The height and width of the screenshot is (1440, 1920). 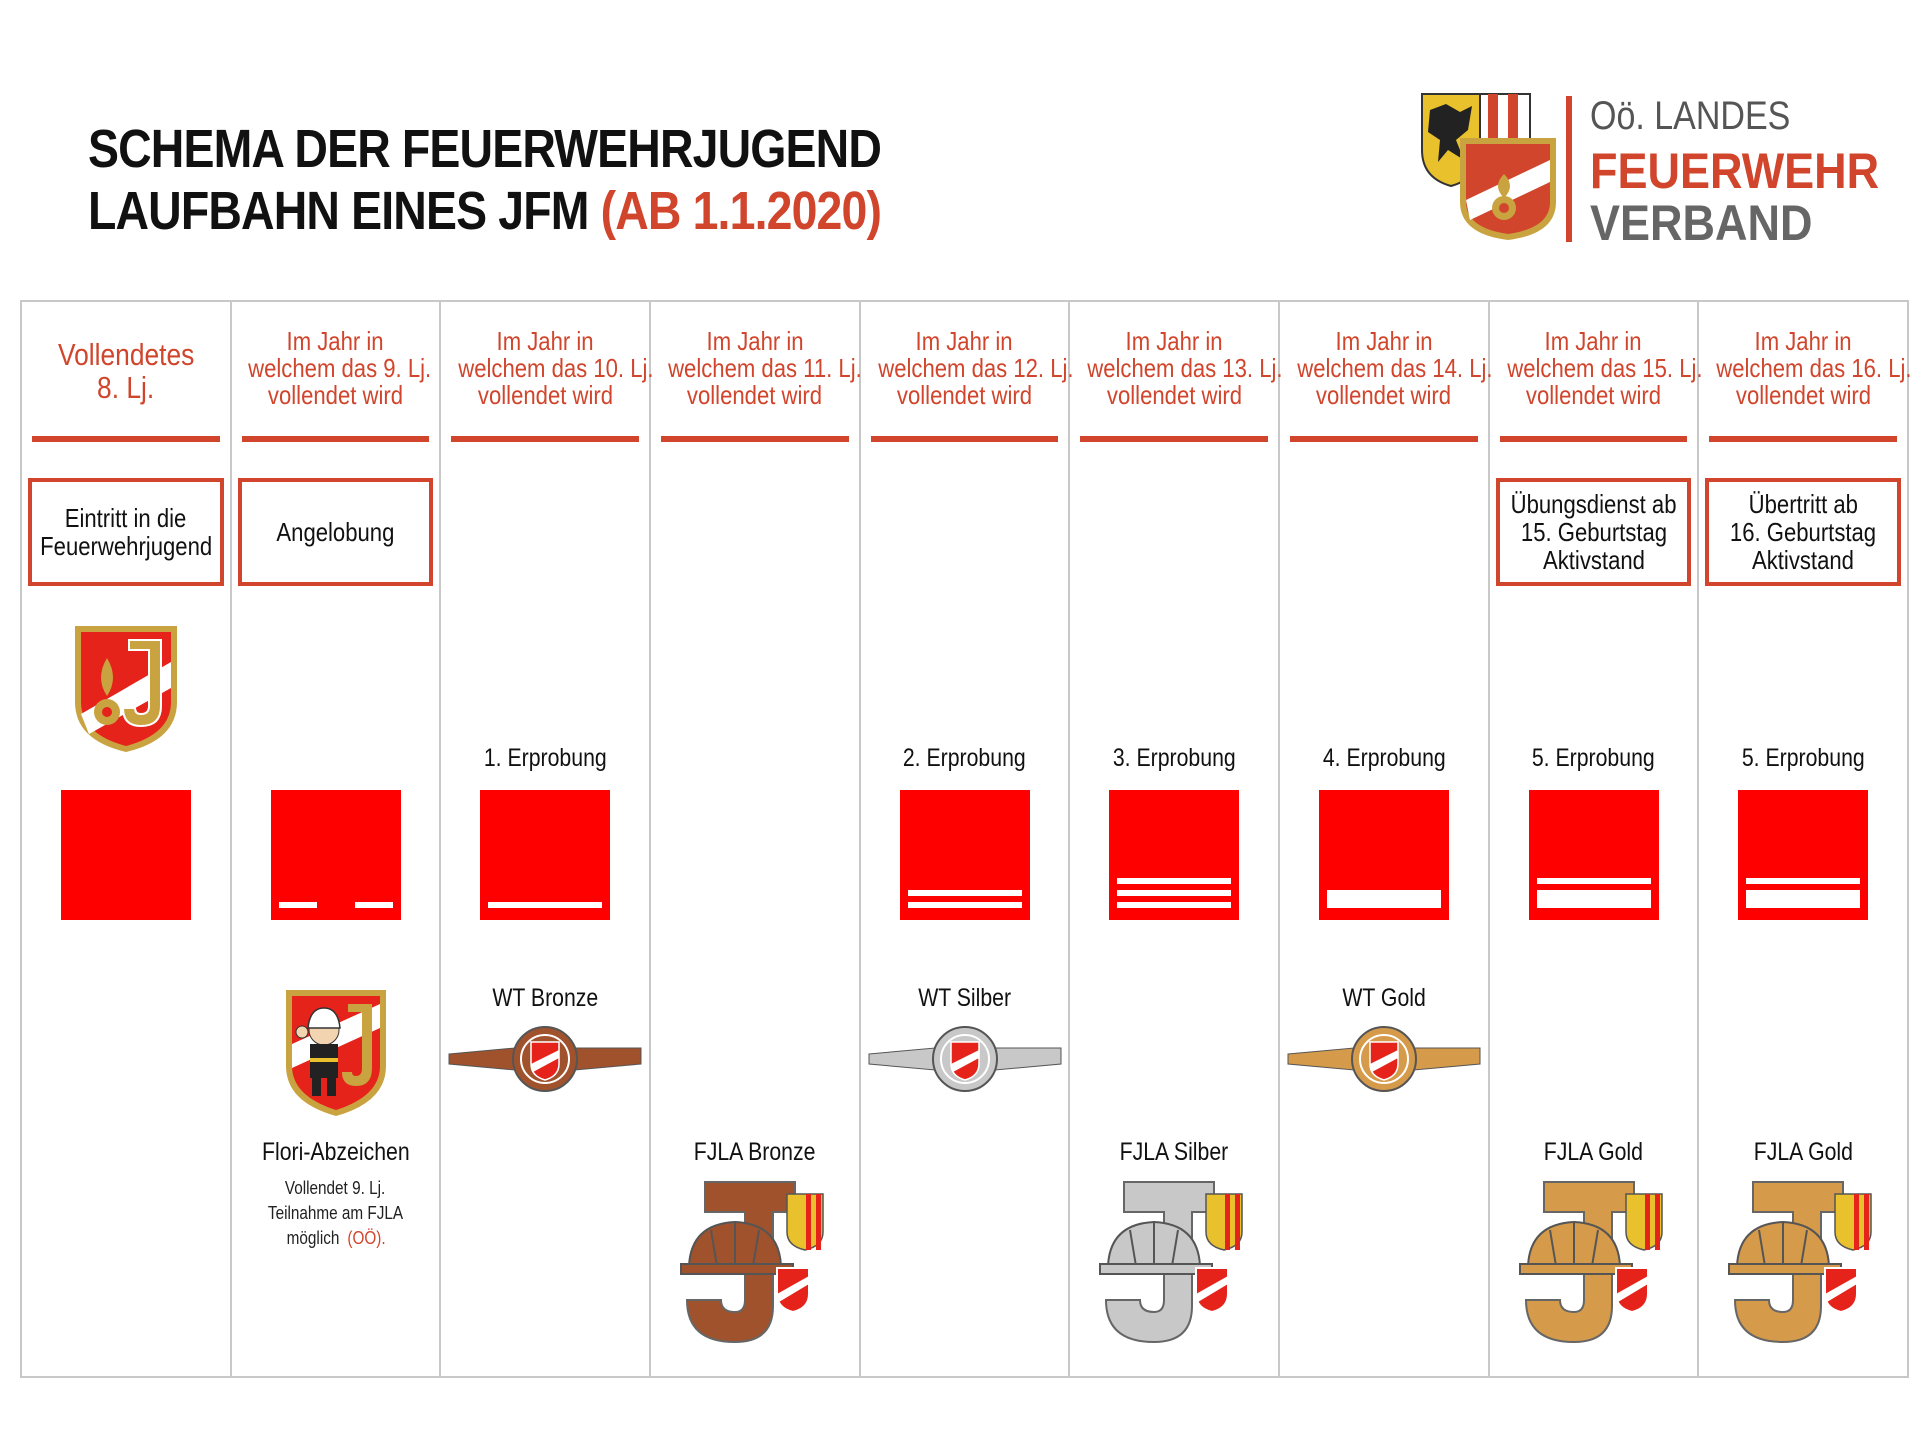 I want to click on text-line: Vollendetes, so click(x=125, y=354).